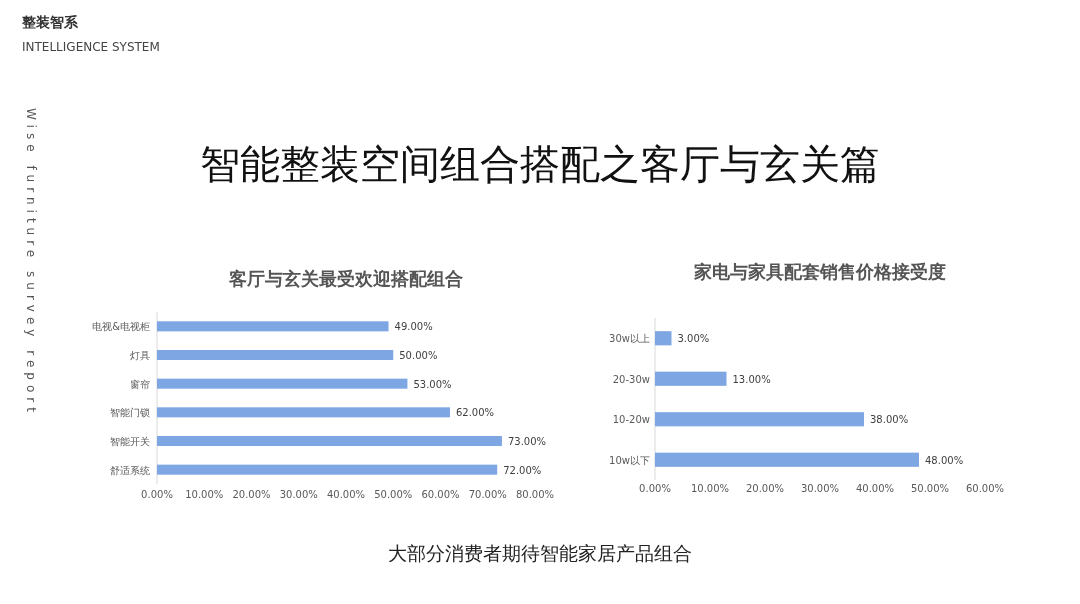 The width and height of the screenshot is (1080, 604). What do you see at coordinates (130, 470) in the screenshot?
I see `y-tick-label: 舒适系统` at bounding box center [130, 470].